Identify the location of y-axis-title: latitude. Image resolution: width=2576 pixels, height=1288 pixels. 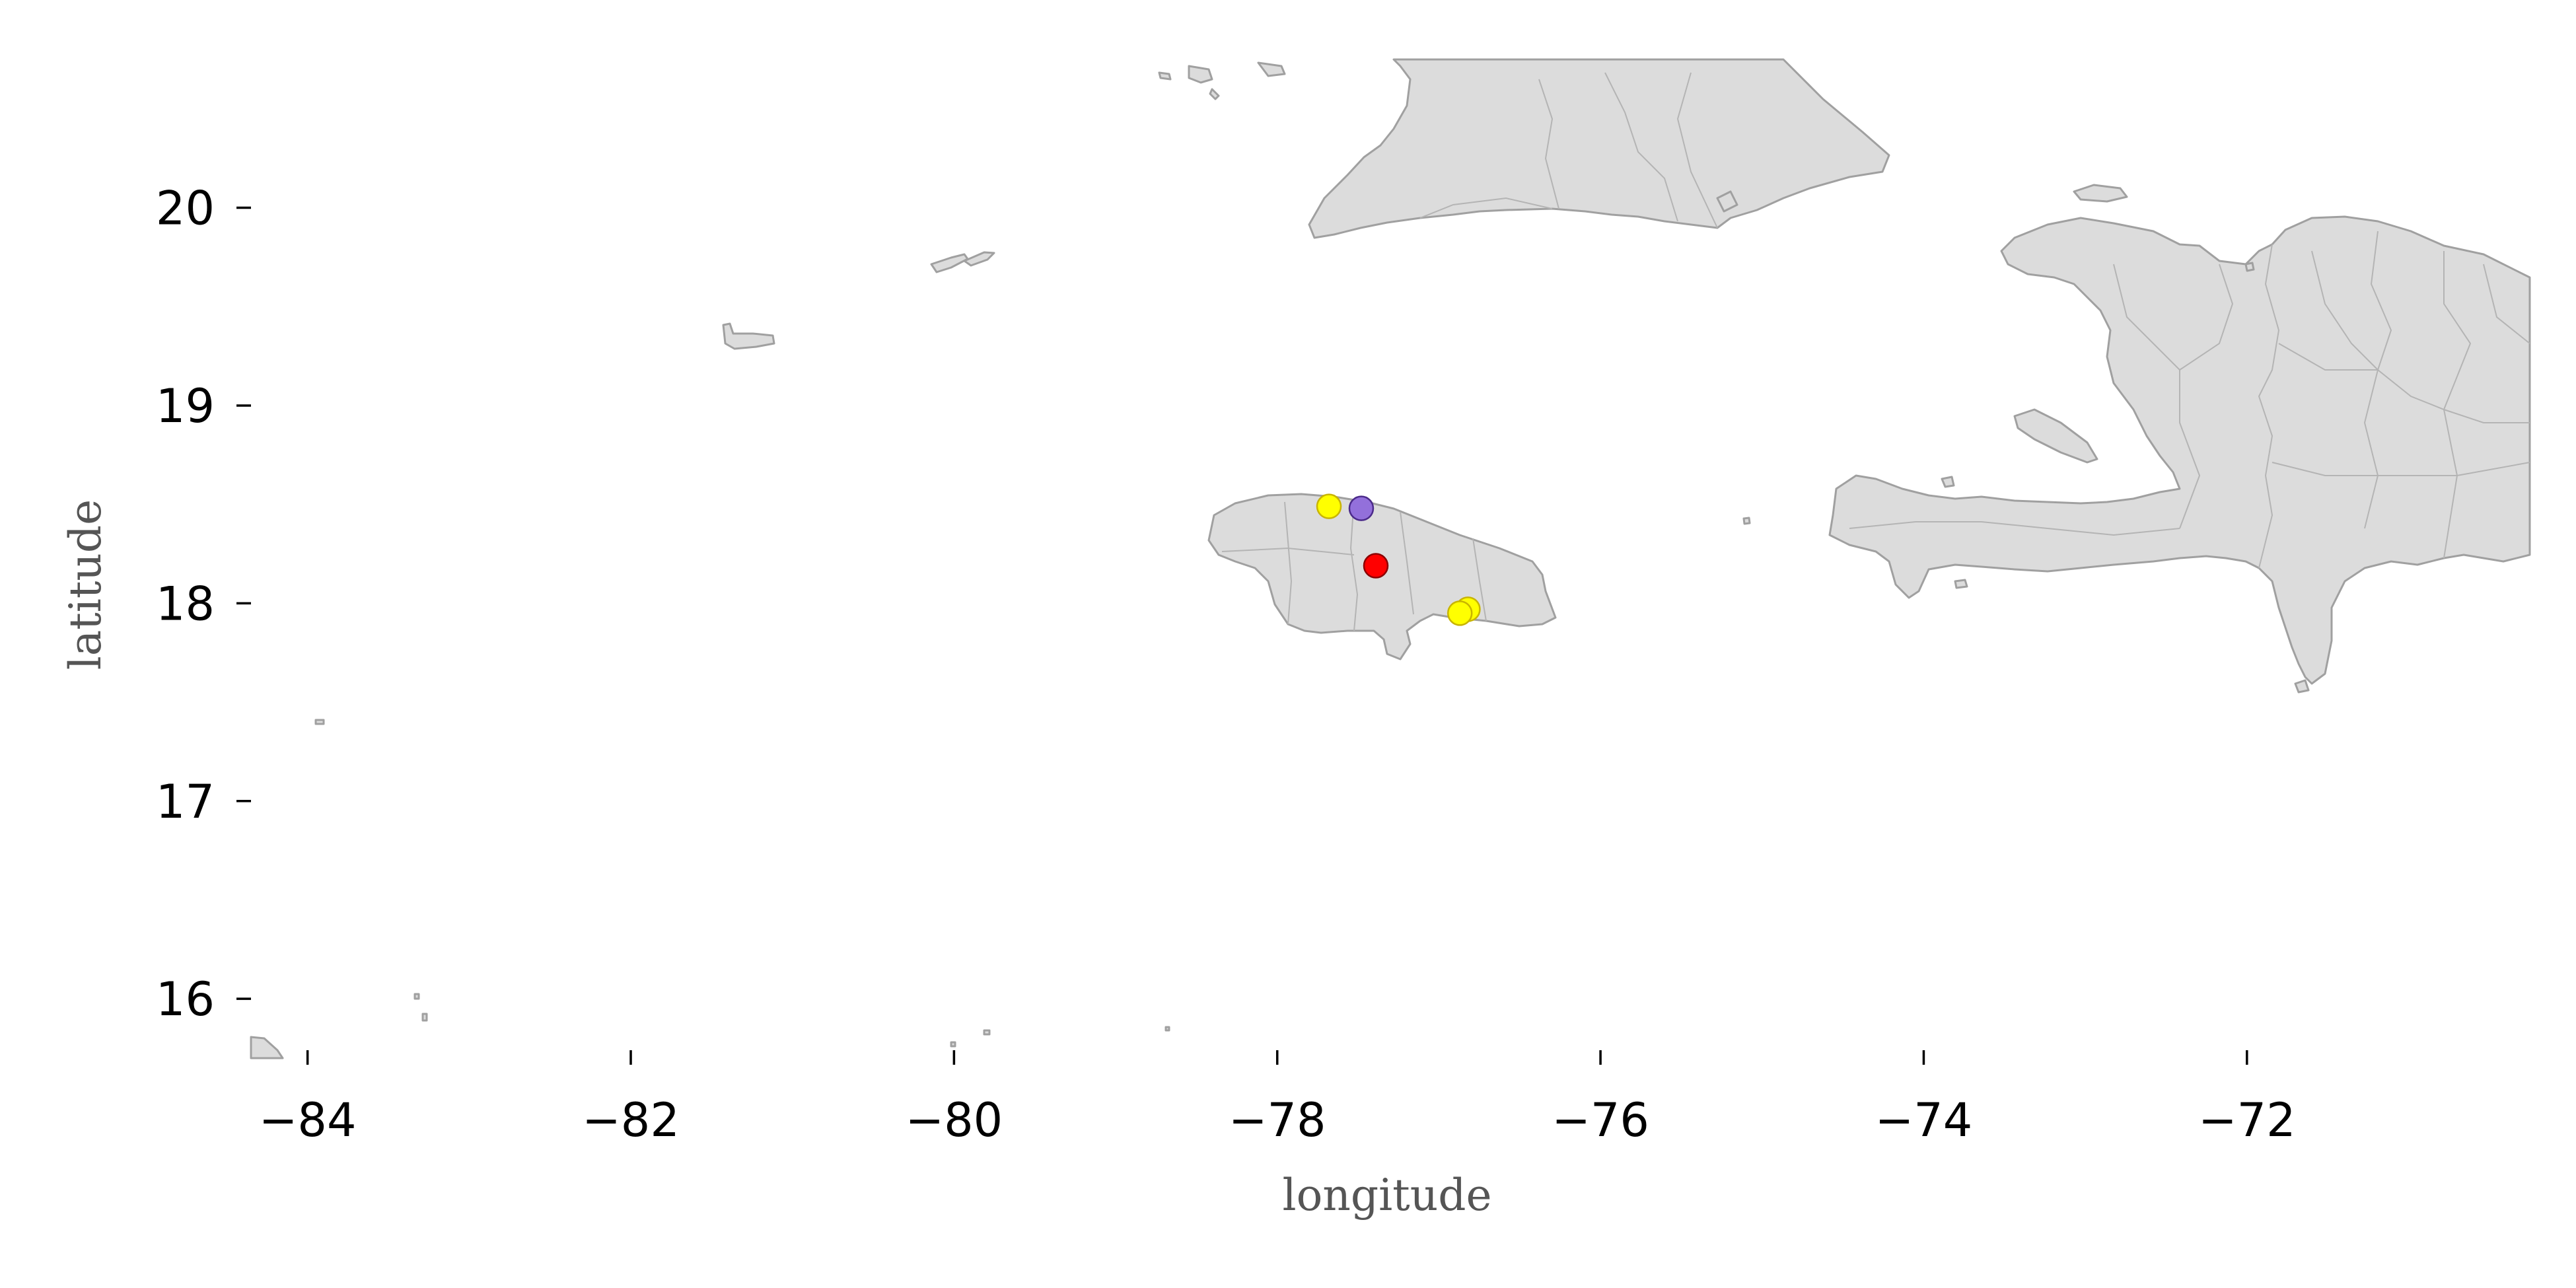
(85, 585).